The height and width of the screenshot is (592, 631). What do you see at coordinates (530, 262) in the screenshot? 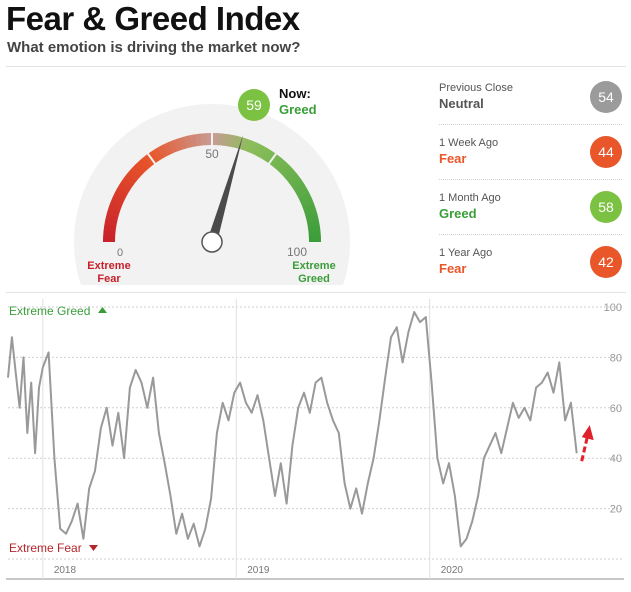
I see `history-row-1-year-ago: 1 Year Ago Fear 42` at bounding box center [530, 262].